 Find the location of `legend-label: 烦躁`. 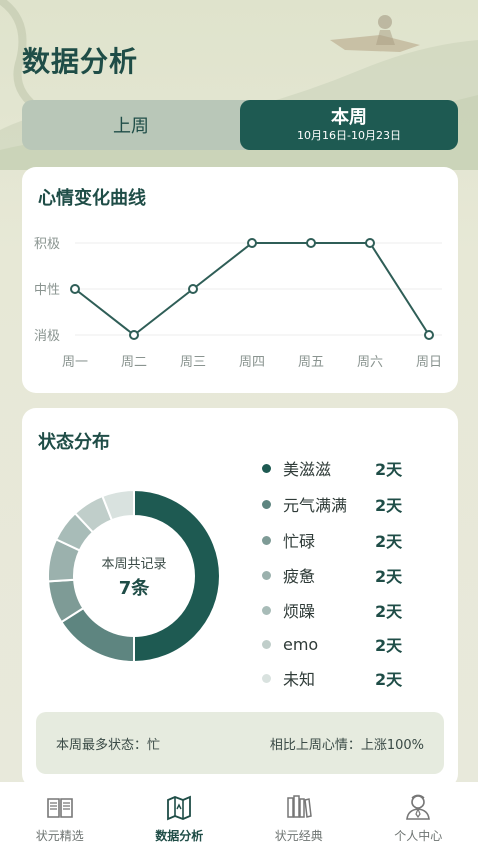

legend-label: 烦躁 is located at coordinates (299, 611).